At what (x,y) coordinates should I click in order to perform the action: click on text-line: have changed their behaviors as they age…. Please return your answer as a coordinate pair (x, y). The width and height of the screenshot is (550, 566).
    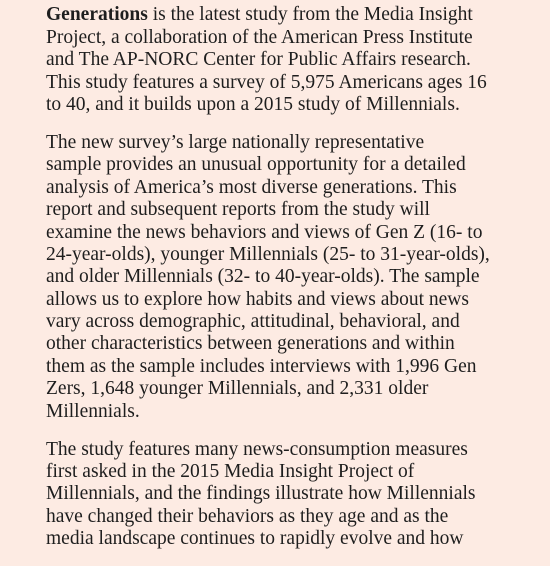
    Looking at the image, I should click on (247, 516).